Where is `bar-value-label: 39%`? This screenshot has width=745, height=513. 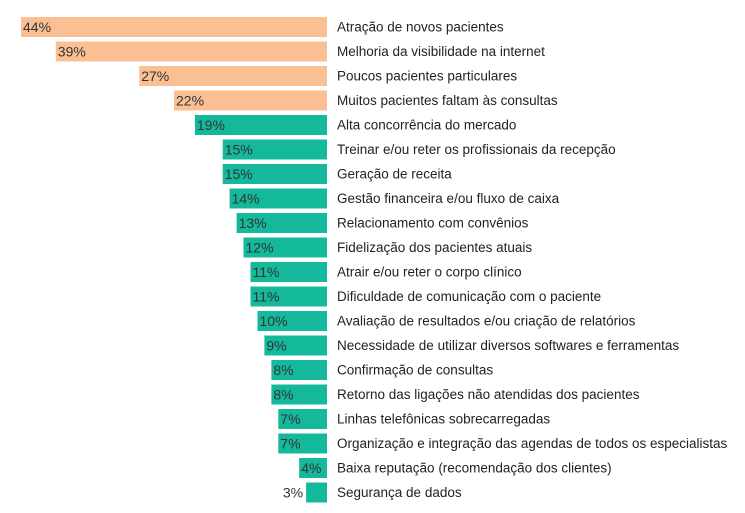
bar-value-label: 39% is located at coordinates (72, 52).